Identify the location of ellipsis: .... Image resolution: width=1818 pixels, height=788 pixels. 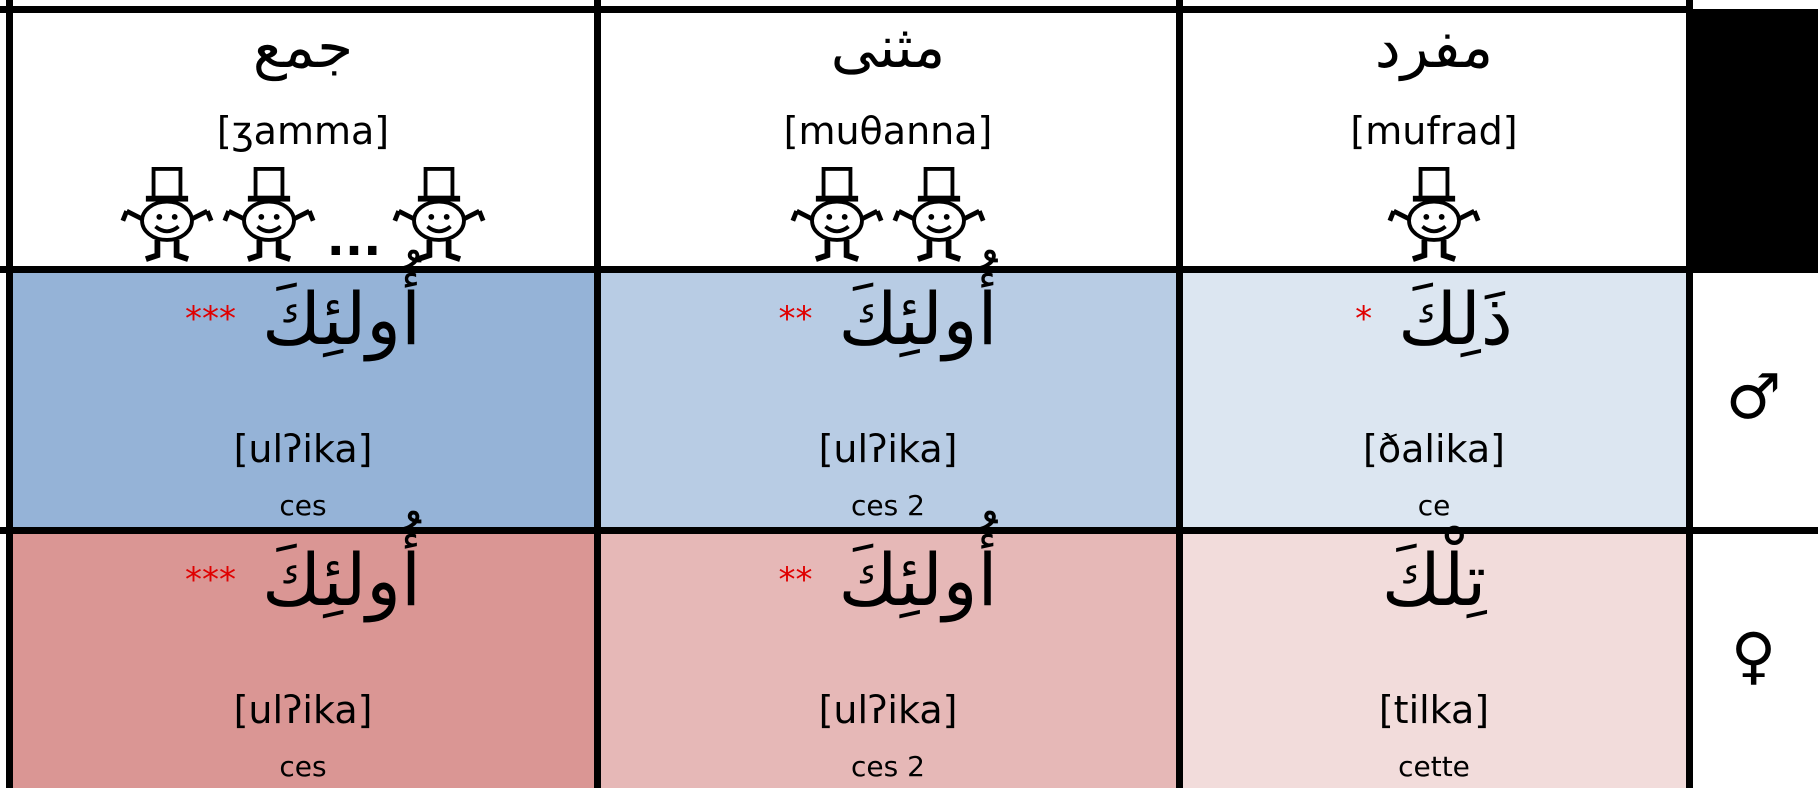
(354, 239).